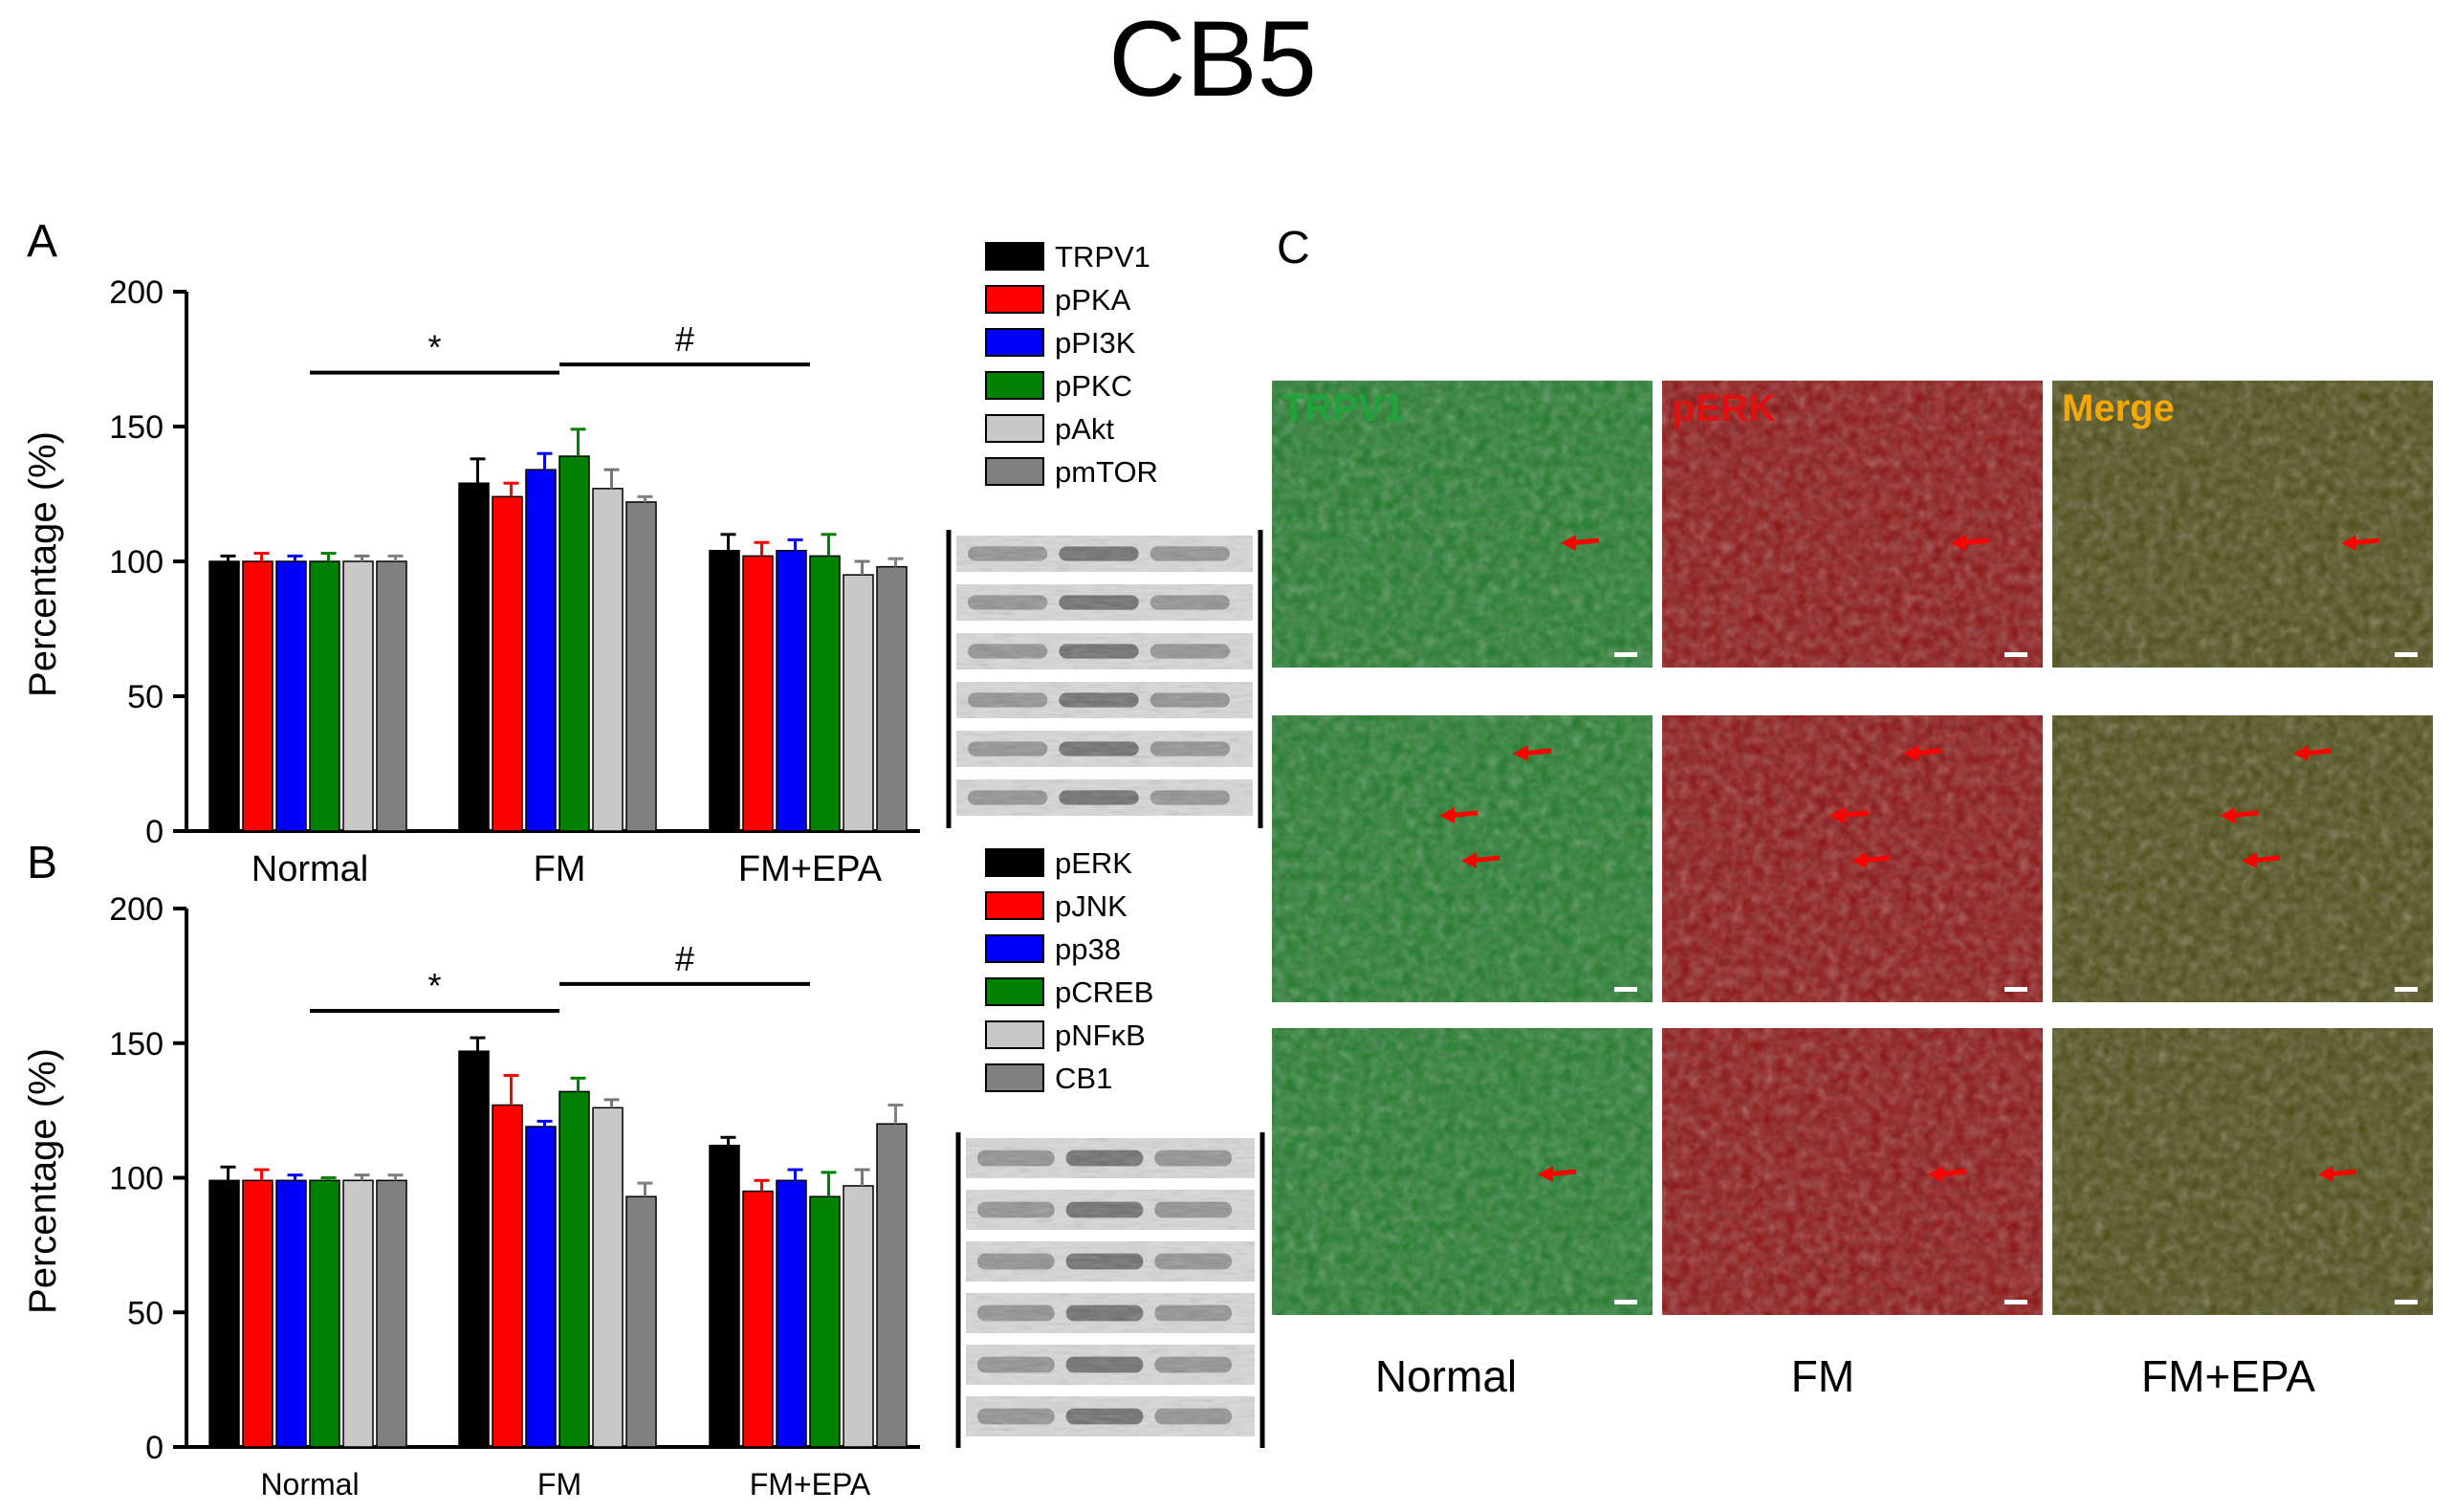 The height and width of the screenshot is (1512, 2453). What do you see at coordinates (1093, 386) in the screenshot?
I see `legend-label: pPKC` at bounding box center [1093, 386].